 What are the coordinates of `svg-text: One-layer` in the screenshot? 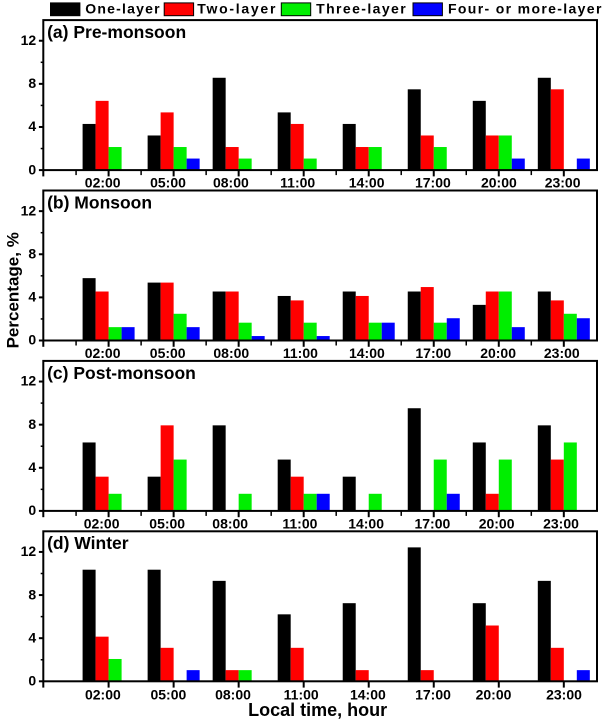 It's located at (122, 8).